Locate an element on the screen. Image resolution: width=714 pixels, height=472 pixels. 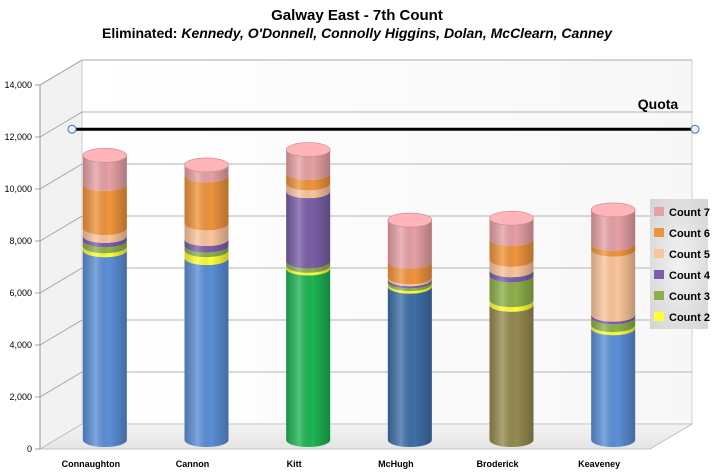
legend-label: Count 4 is located at coordinates (690, 276).